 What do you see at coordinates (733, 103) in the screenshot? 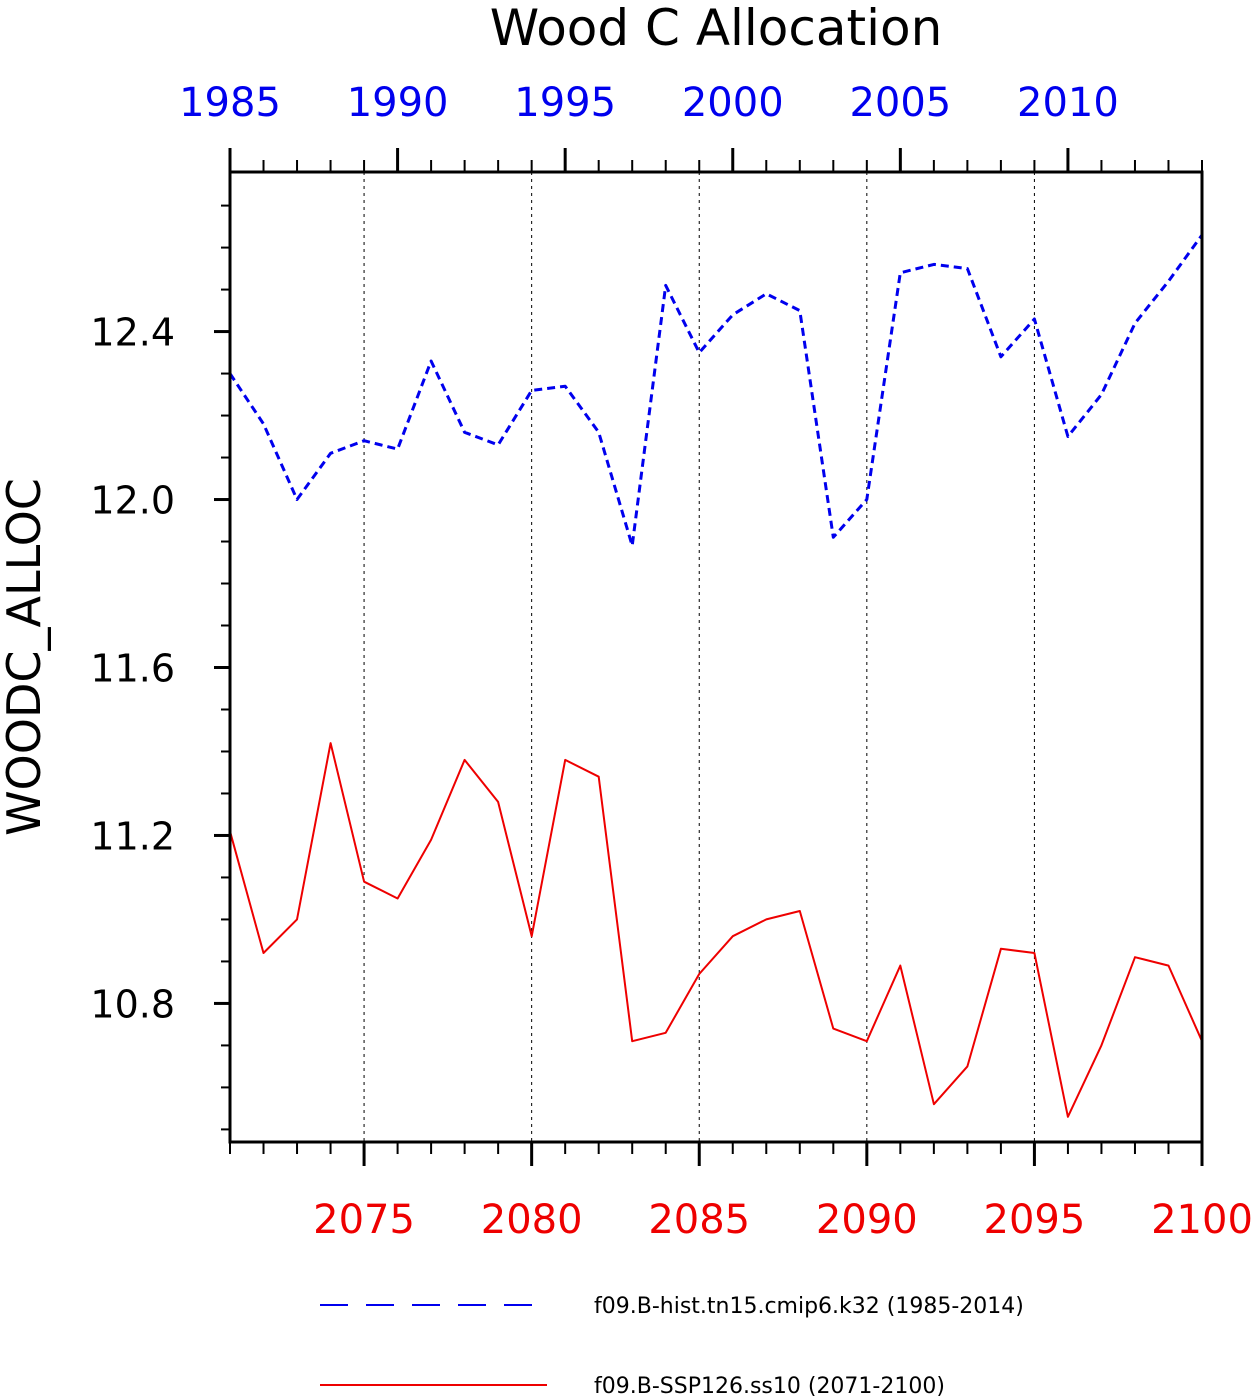
I see `top-x-tick-label: 2000` at bounding box center [733, 103].